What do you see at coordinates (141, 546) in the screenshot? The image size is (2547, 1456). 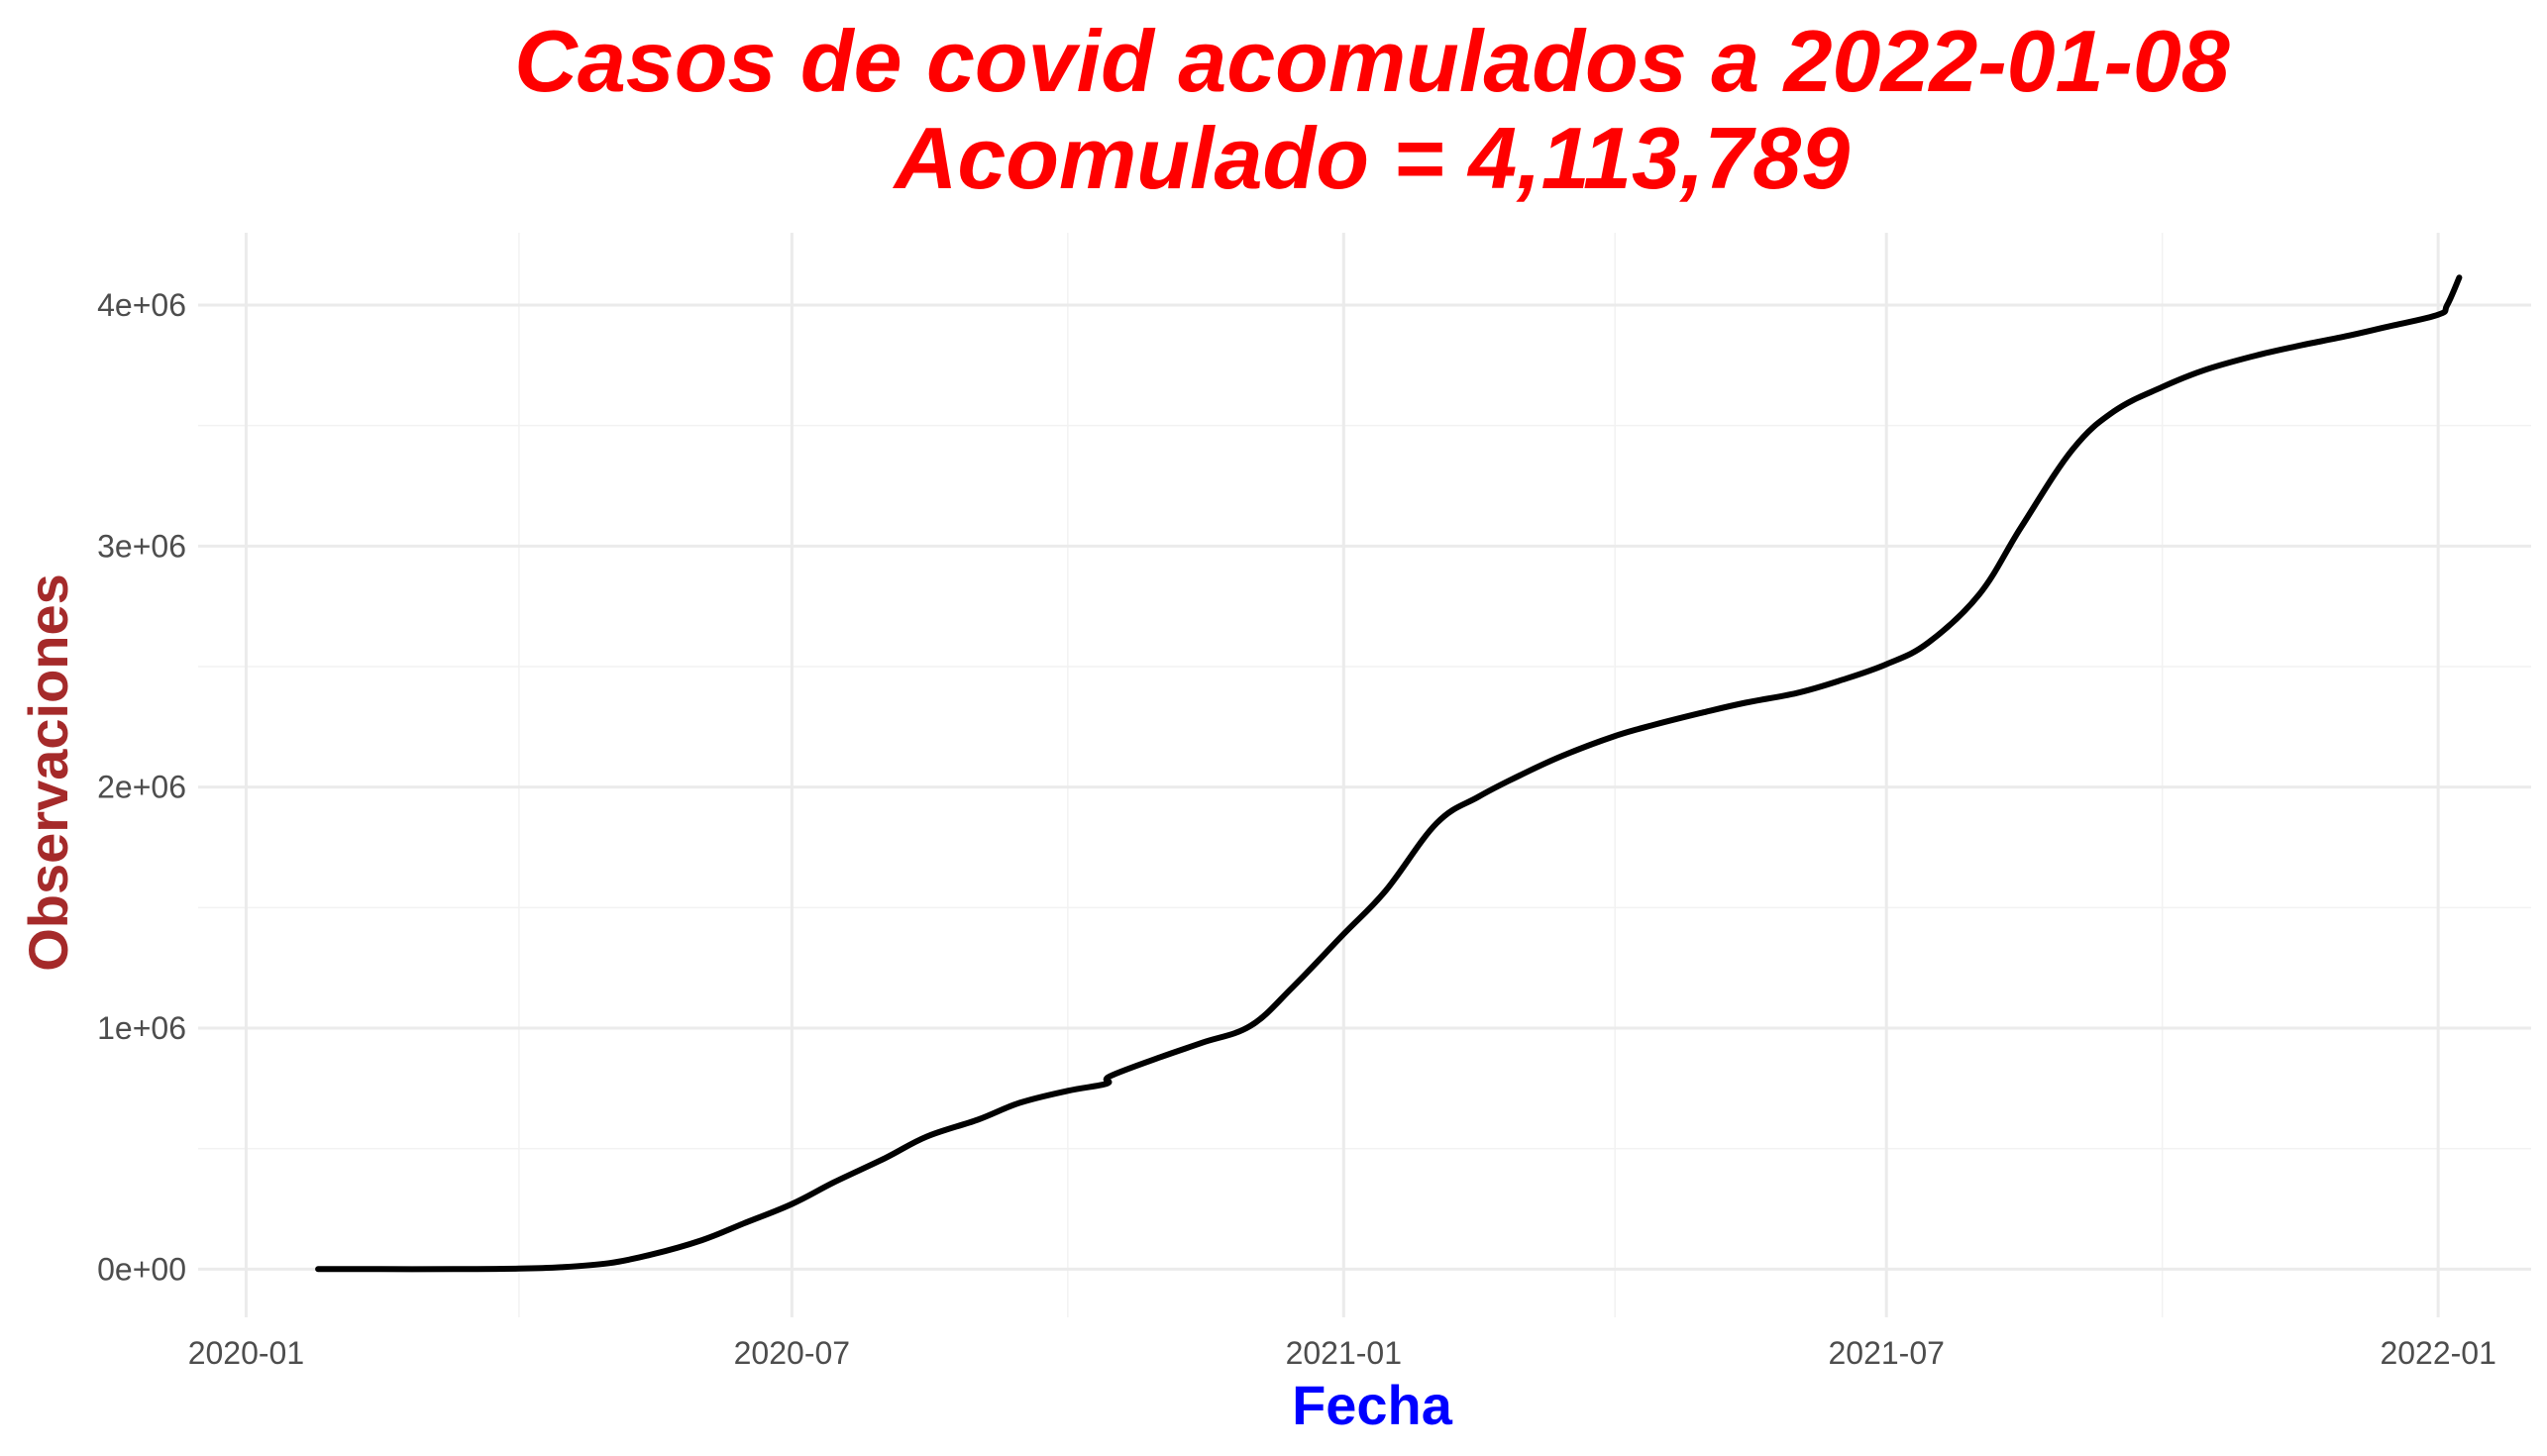 I see `y-tick-label: 3e+06` at bounding box center [141, 546].